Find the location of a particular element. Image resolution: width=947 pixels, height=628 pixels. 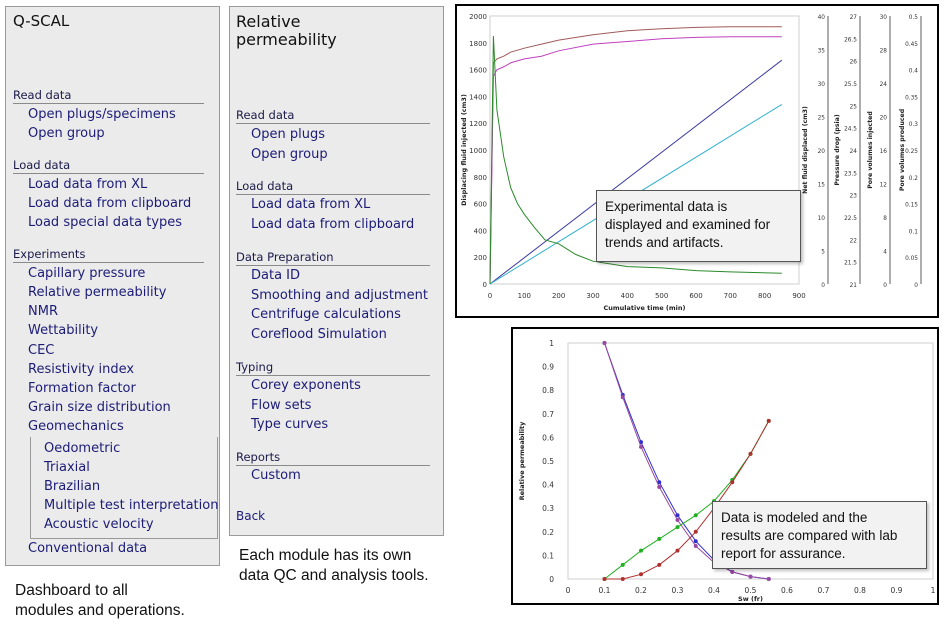

right-axis-tick-label: 4 is located at coordinates (885, 253).